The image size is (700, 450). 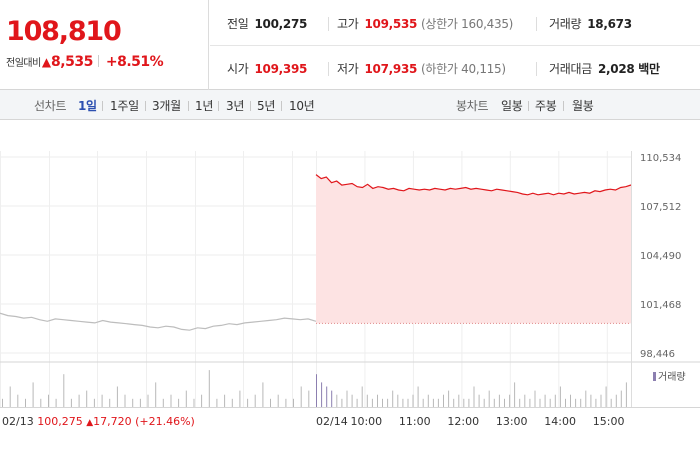 What do you see at coordinates (124, 106) in the screenshot?
I see `tab-1week: 1주일` at bounding box center [124, 106].